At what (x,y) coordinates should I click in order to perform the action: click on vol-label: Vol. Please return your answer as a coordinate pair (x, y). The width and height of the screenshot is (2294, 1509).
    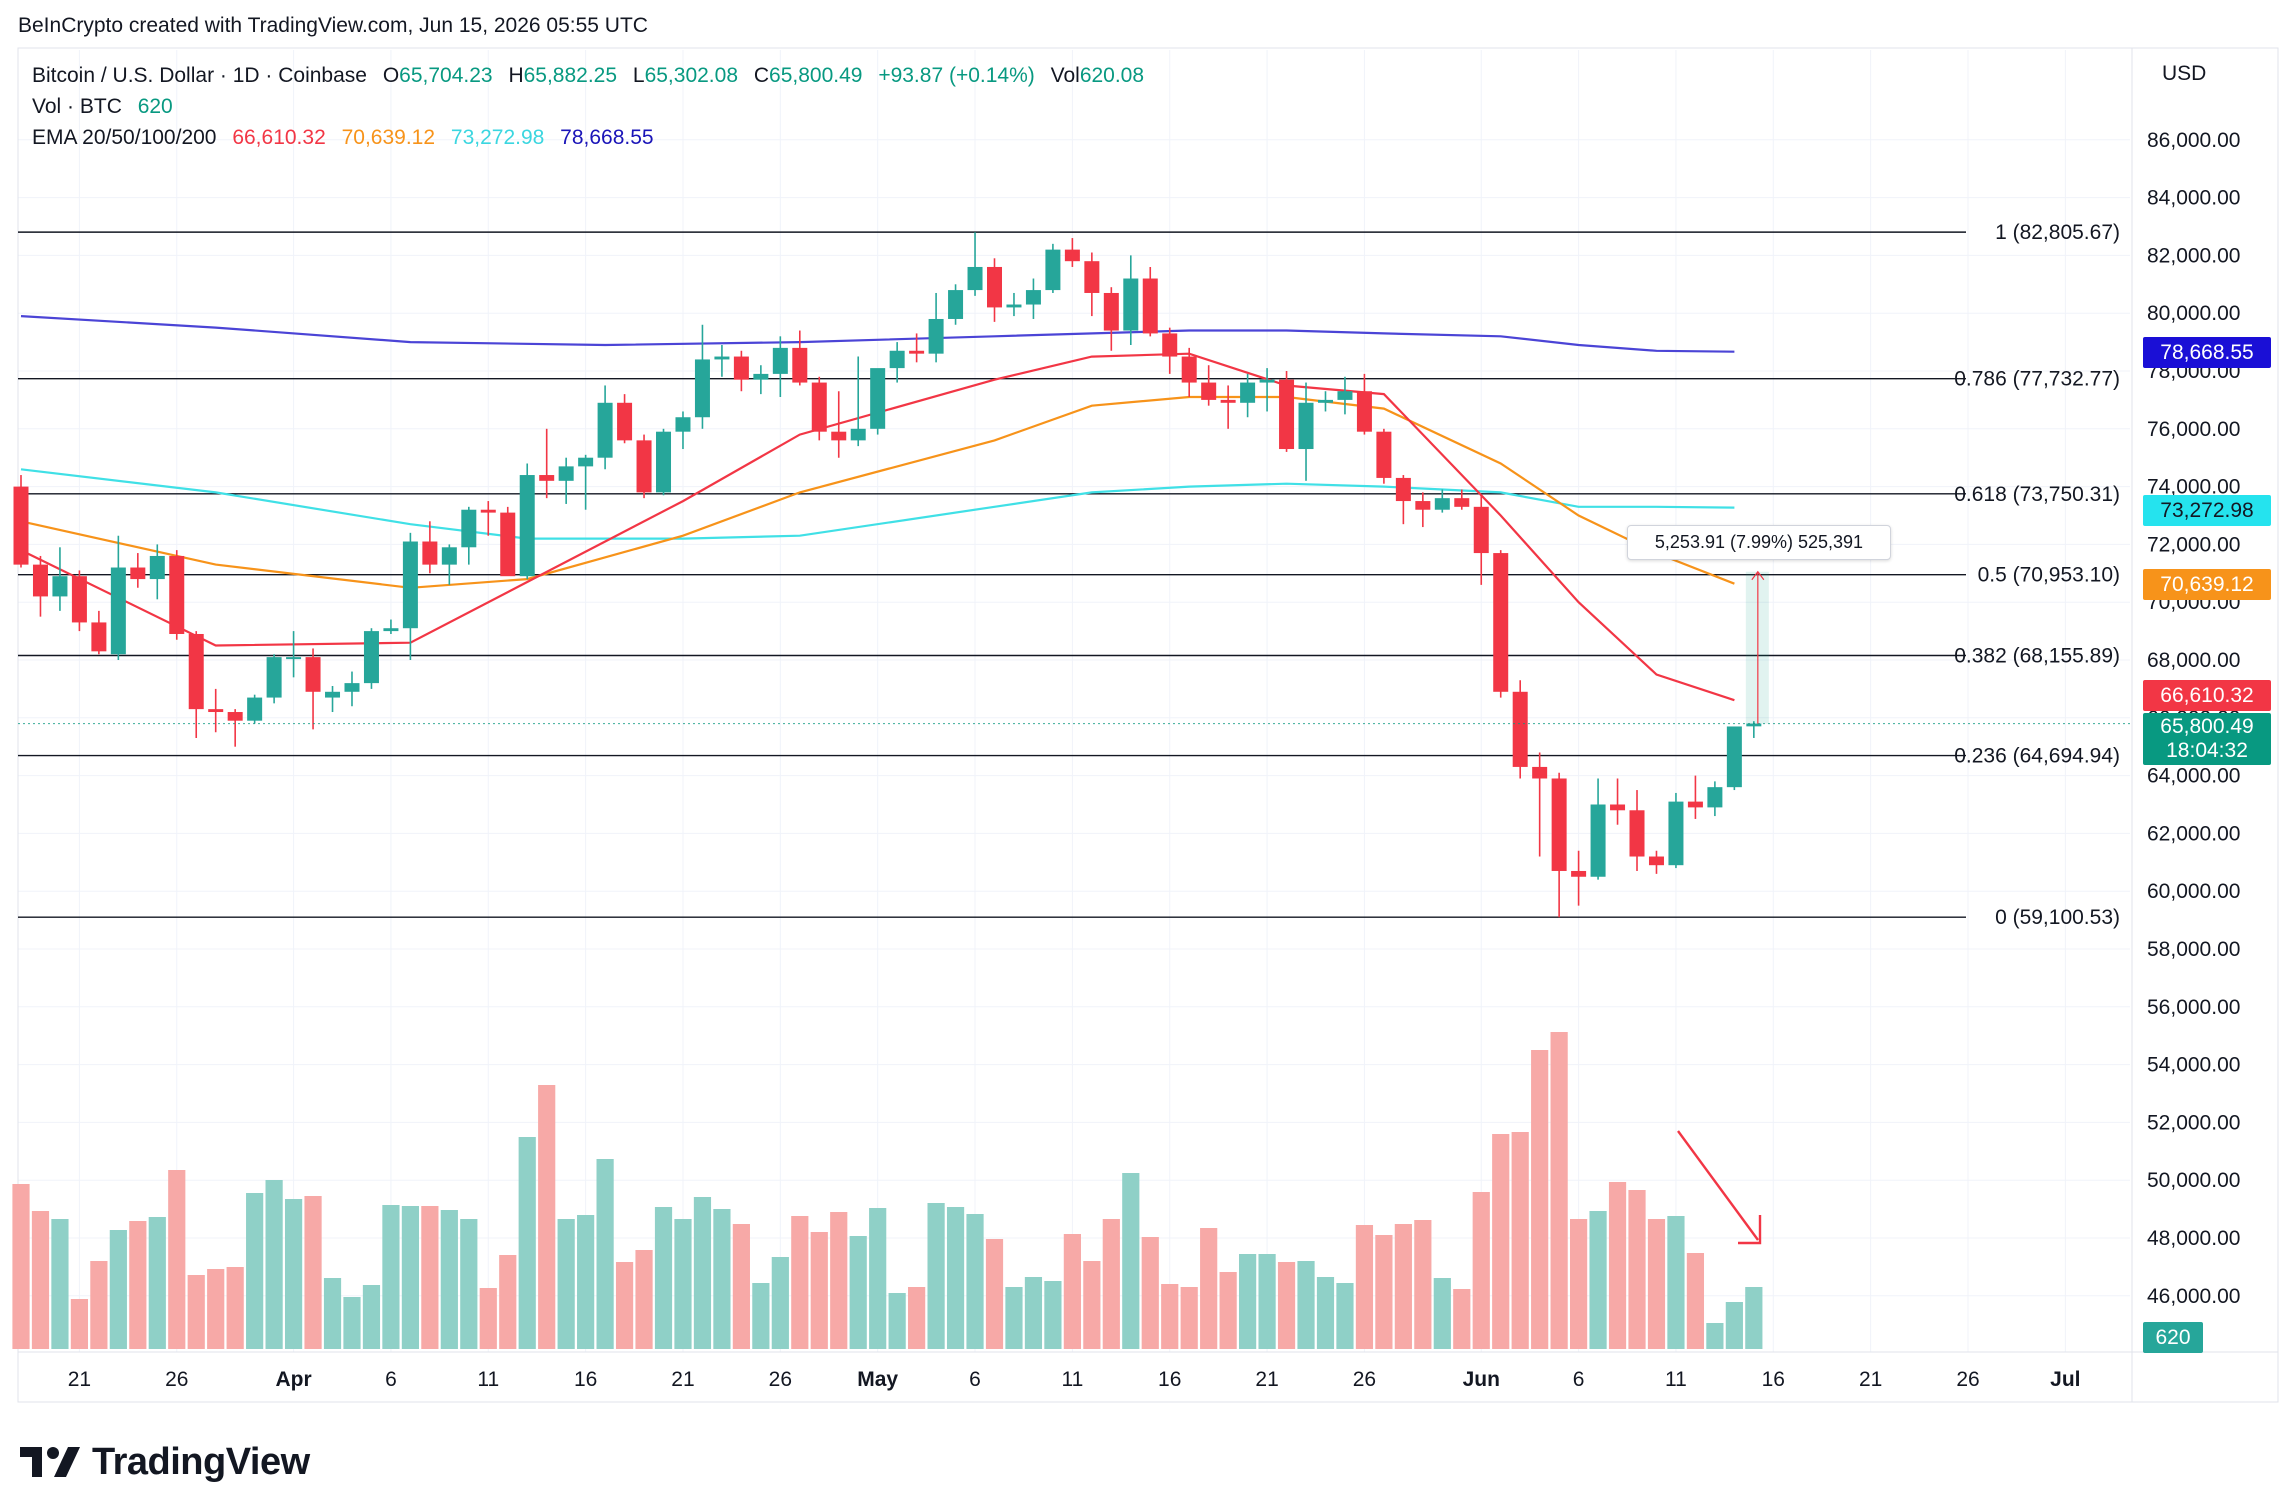
    Looking at the image, I should click on (1065, 75).